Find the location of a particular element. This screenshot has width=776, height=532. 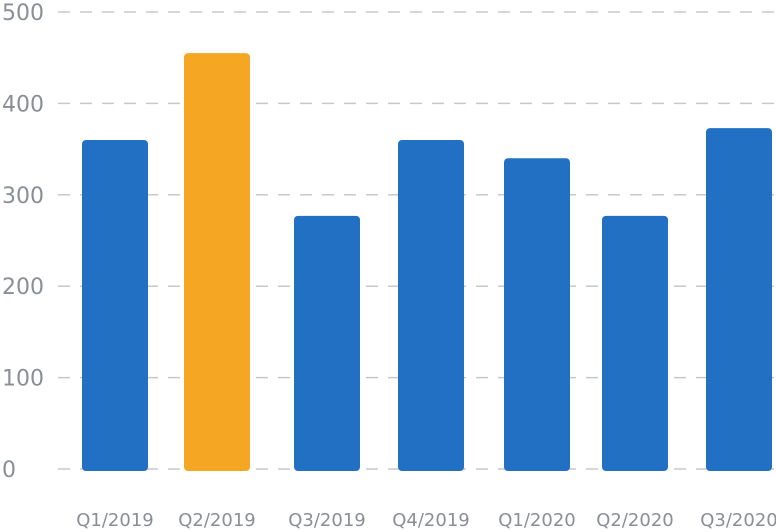

x-tick-label: Q1/2020 is located at coordinates (537, 520).